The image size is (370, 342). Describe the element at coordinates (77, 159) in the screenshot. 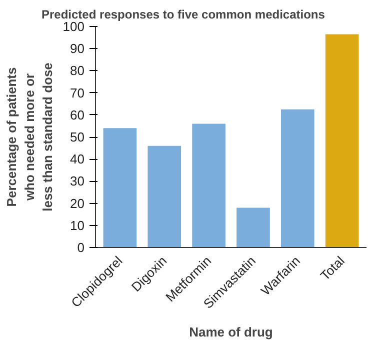

I see `y-tick-label: 40` at that location.